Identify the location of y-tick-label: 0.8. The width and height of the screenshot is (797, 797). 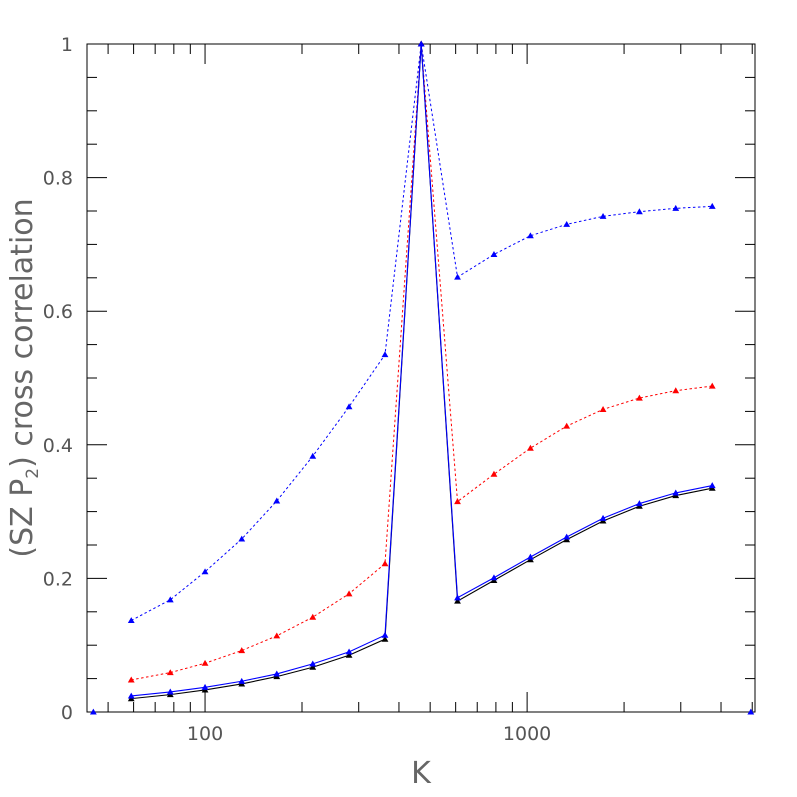
(58, 179).